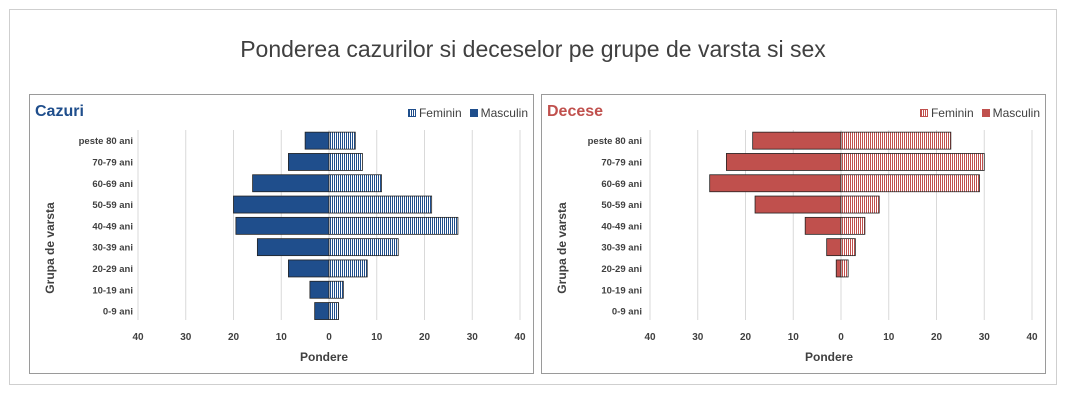  What do you see at coordinates (411, 113) in the screenshot?
I see `cazuri-legend-feminin-swatch` at bounding box center [411, 113].